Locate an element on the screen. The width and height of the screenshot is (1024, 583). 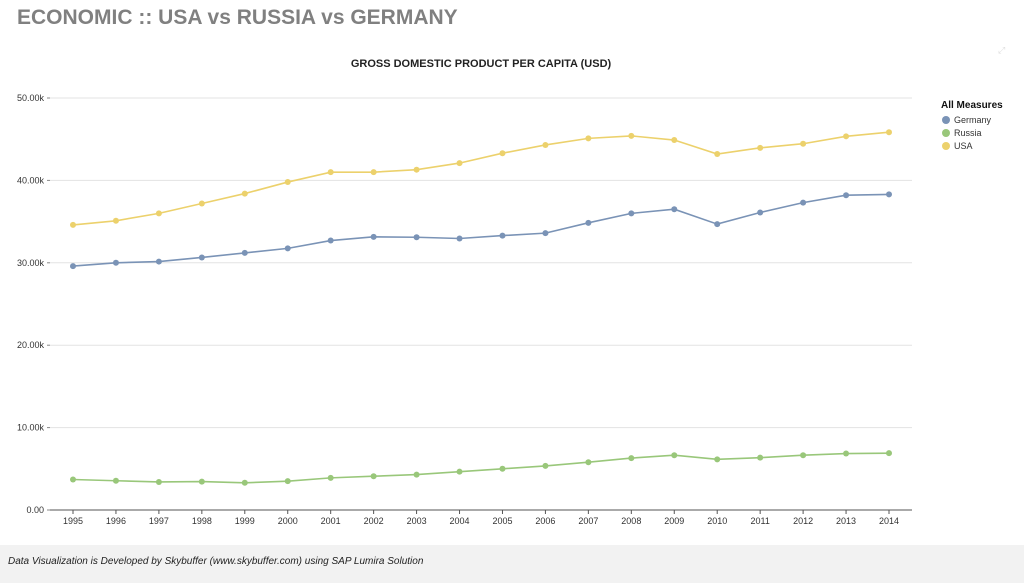
x-tick-label: 2006 is located at coordinates (545, 521).